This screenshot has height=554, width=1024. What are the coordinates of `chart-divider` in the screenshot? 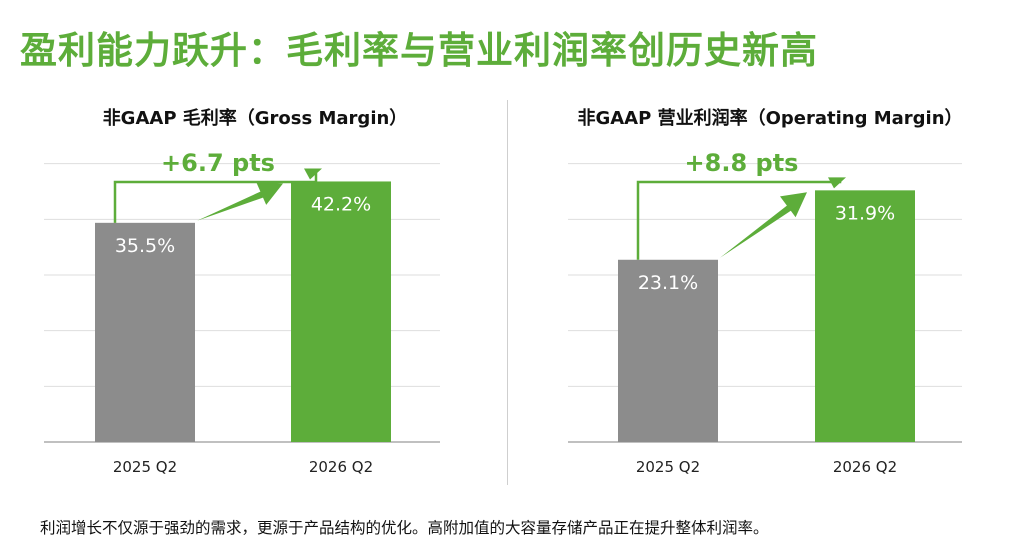 It's located at (507, 292).